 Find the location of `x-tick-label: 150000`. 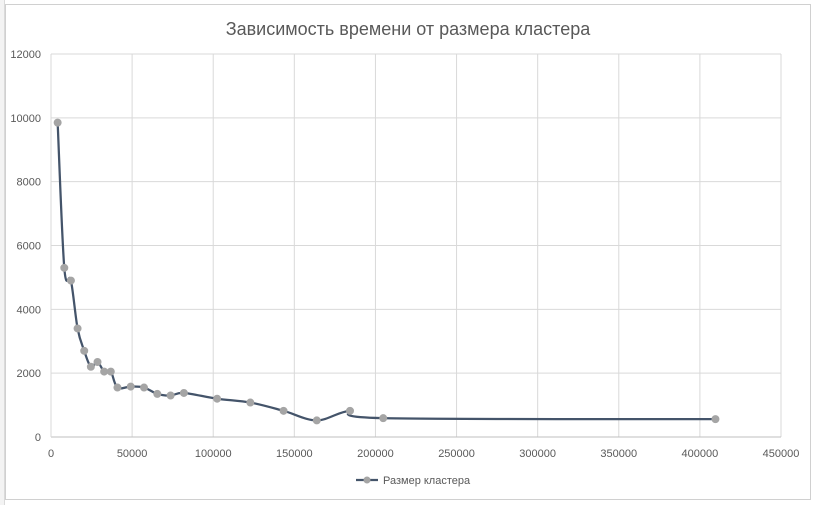

x-tick-label: 150000 is located at coordinates (294, 454).